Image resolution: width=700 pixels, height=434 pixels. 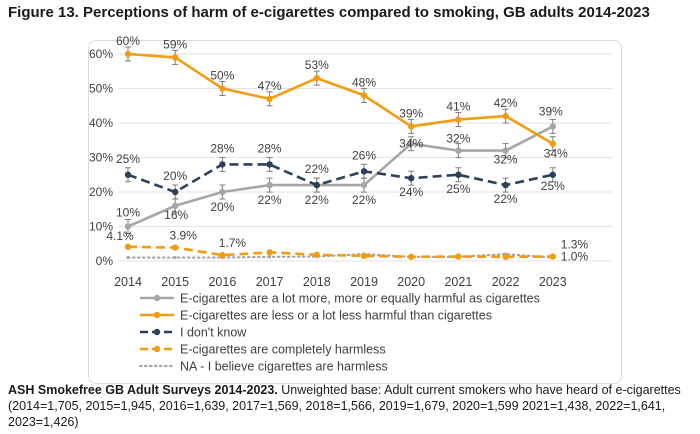 What do you see at coordinates (222, 76) in the screenshot?
I see `data-label: 50%` at bounding box center [222, 76].